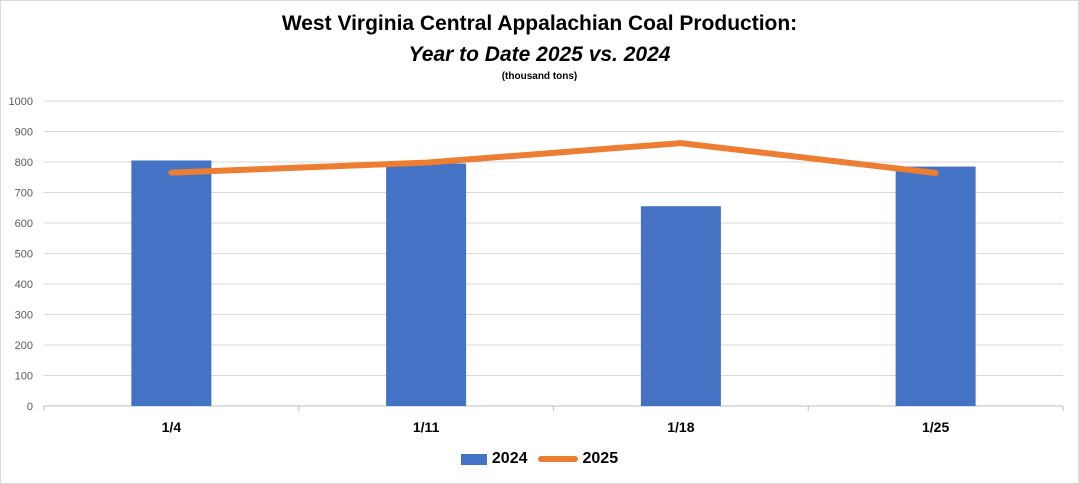 Image resolution: width=1079 pixels, height=484 pixels. I want to click on legend-item-2024: 2024, so click(494, 459).